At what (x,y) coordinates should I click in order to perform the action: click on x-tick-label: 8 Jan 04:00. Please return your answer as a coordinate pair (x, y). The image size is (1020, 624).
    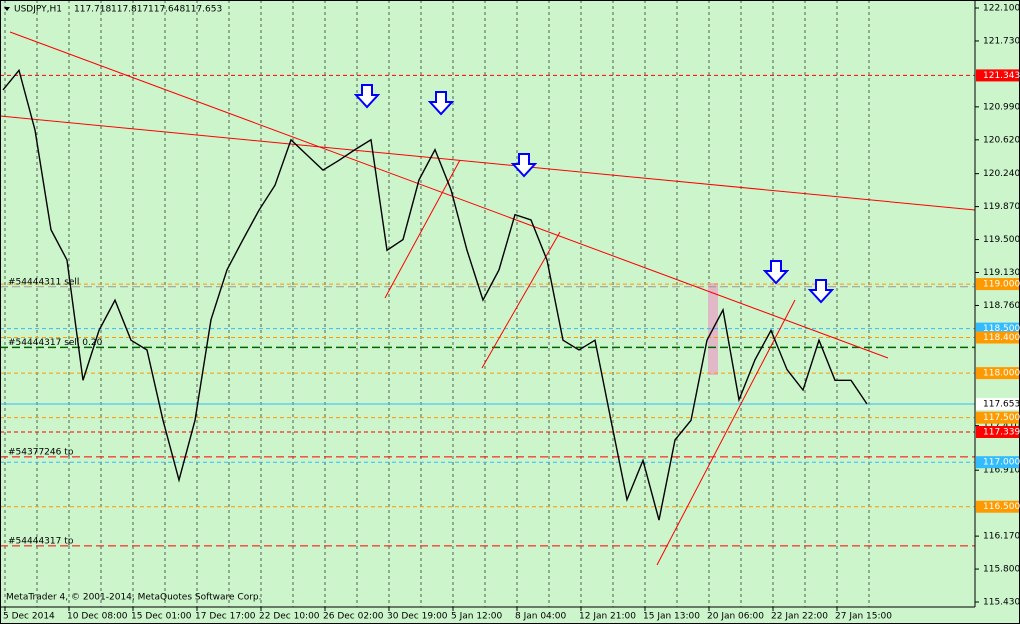
    Looking at the image, I should click on (541, 617).